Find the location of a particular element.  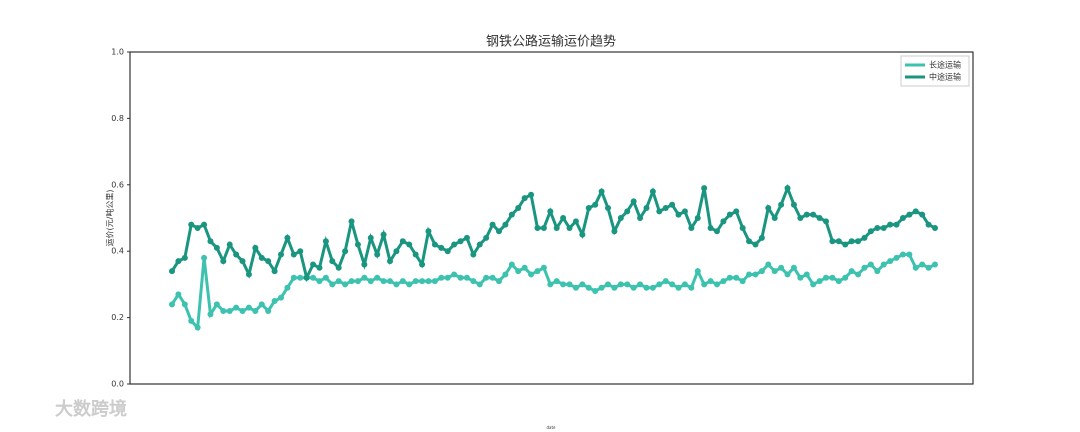

legend-label: 长途运输 is located at coordinates (945, 65).